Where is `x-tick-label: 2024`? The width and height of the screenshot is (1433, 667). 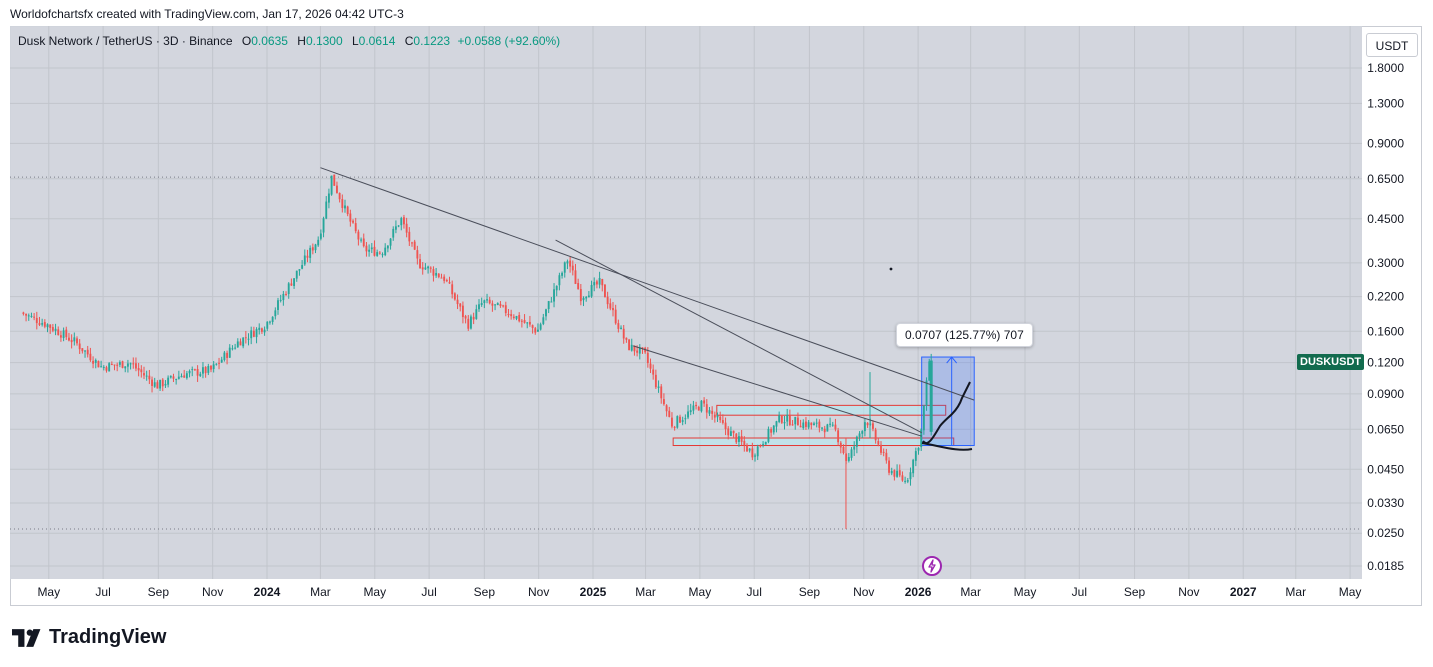 x-tick-label: 2024 is located at coordinates (267, 592).